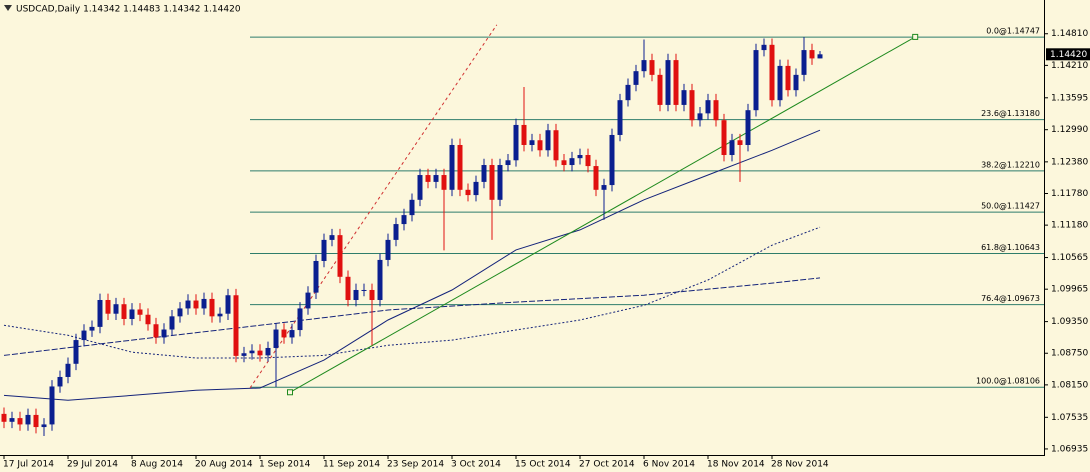 The height and width of the screenshot is (472, 1090). What do you see at coordinates (1069, 226) in the screenshot?
I see `y-tick-label: 1.11180` at bounding box center [1069, 226].